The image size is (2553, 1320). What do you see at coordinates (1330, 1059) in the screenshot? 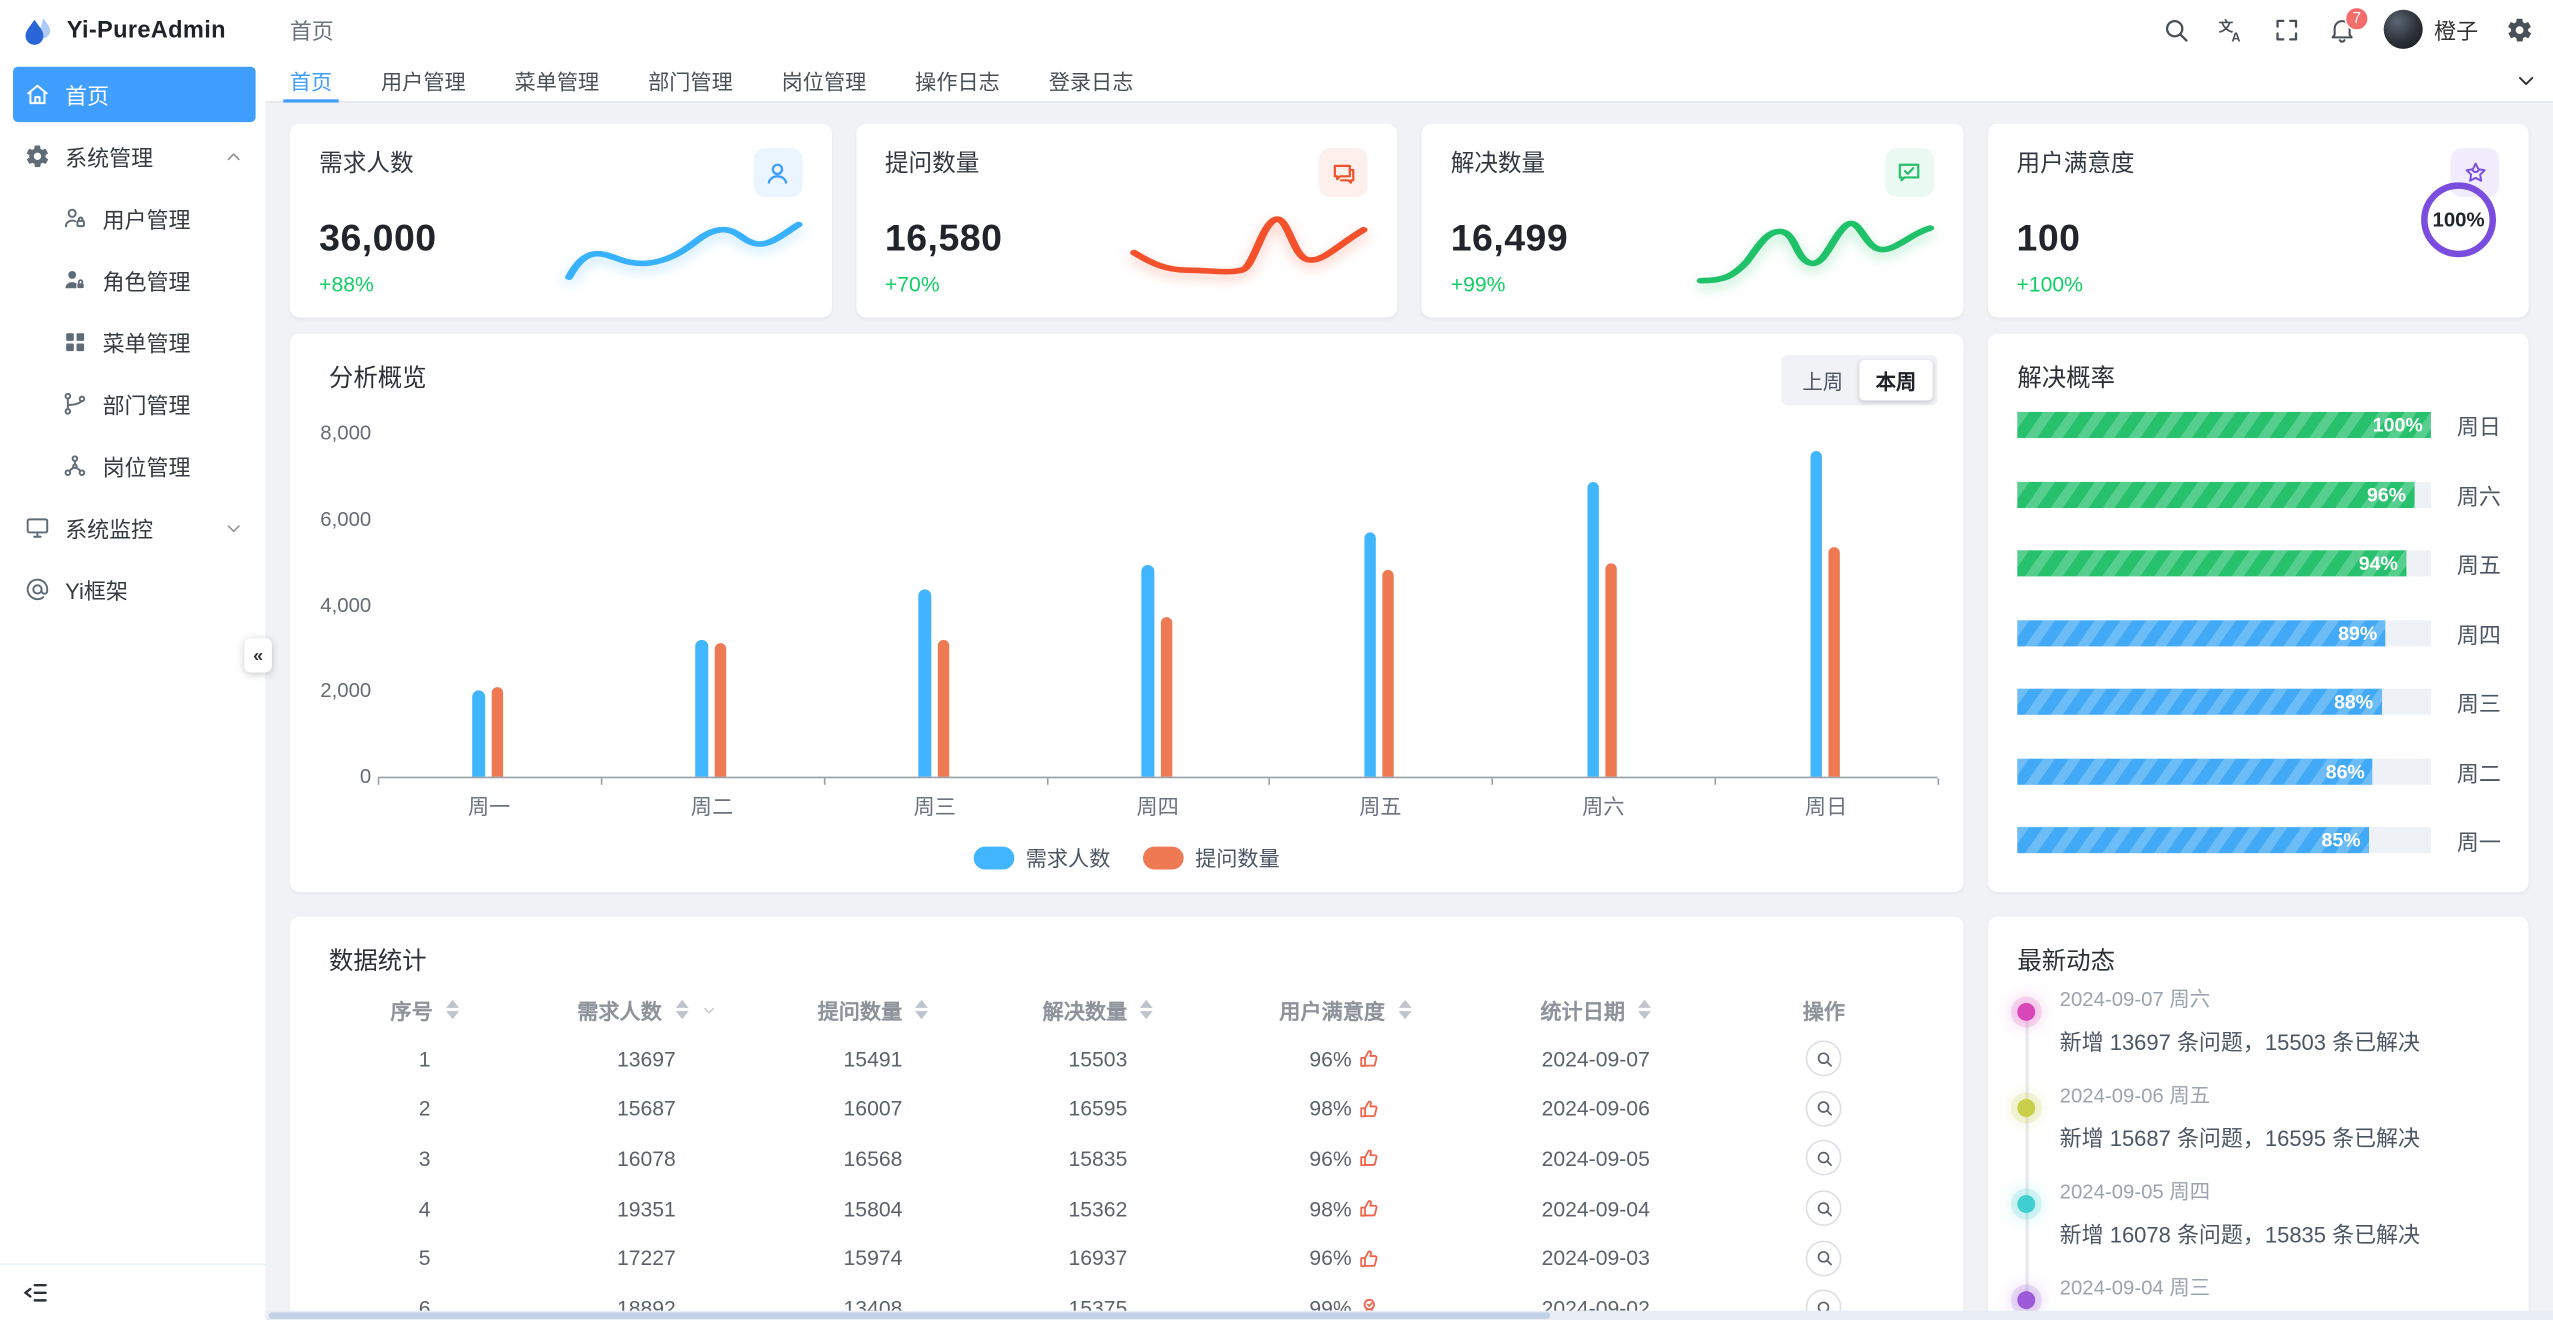
I see `satisfaction-value: 96%` at bounding box center [1330, 1059].